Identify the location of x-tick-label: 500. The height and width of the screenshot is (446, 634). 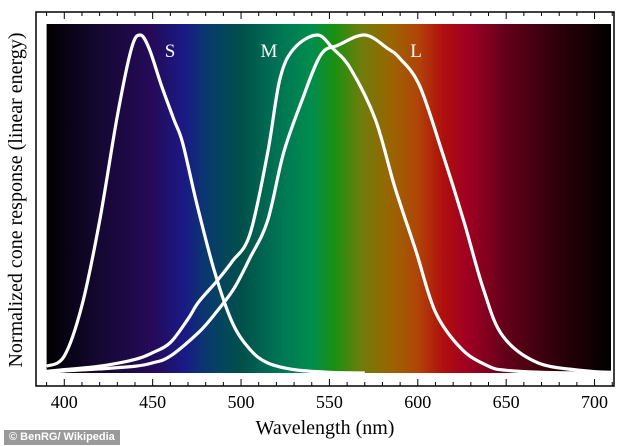
(241, 402).